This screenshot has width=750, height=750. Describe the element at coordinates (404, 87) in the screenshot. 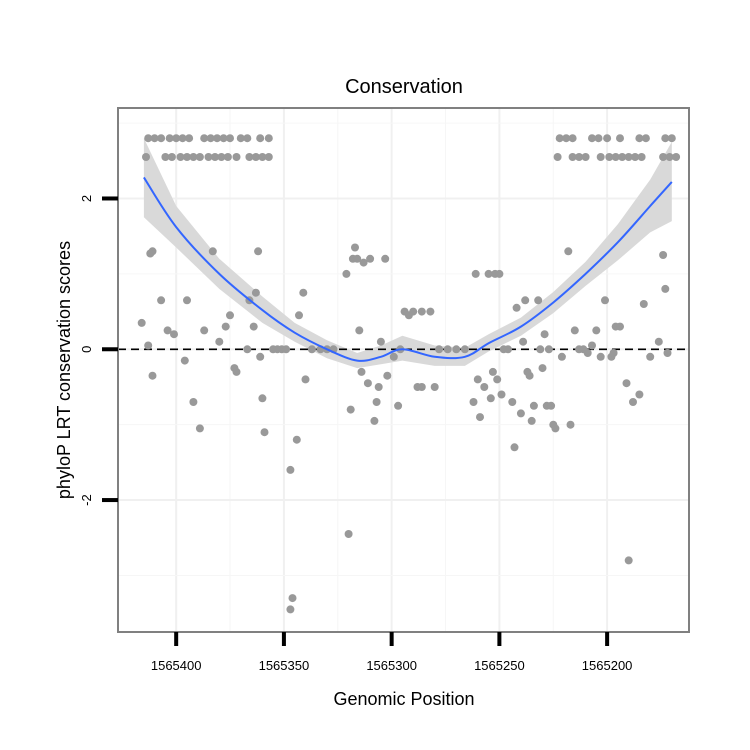

I see `chart-title: Conservation` at that location.